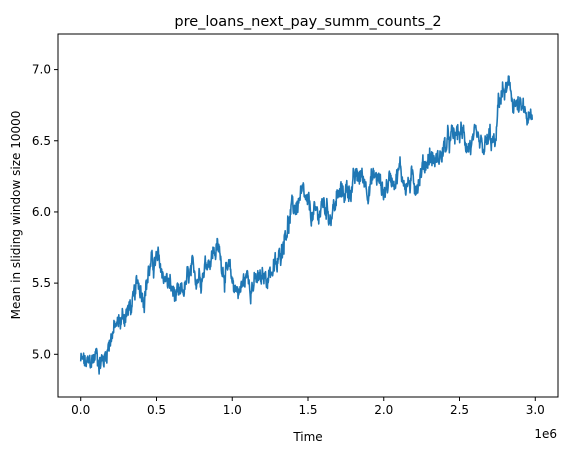 The image size is (567, 455). Describe the element at coordinates (41, 70) in the screenshot. I see `y-tick-label: 7.0` at that location.